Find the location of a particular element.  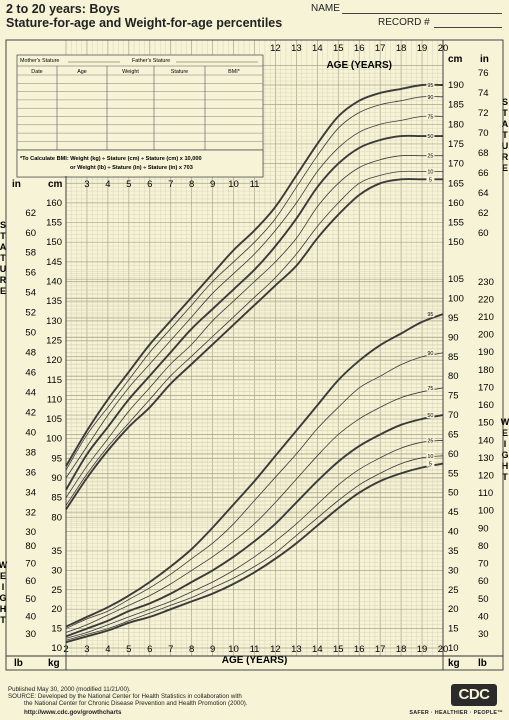

mother-stature-label: Mother's Stature is located at coordinates (39, 61).